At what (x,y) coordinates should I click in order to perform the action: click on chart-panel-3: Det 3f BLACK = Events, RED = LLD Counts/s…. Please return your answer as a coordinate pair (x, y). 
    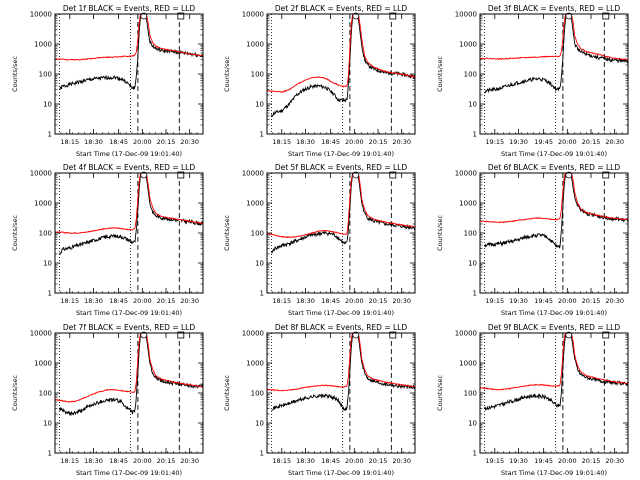
    Looking at the image, I should click on (532, 81).